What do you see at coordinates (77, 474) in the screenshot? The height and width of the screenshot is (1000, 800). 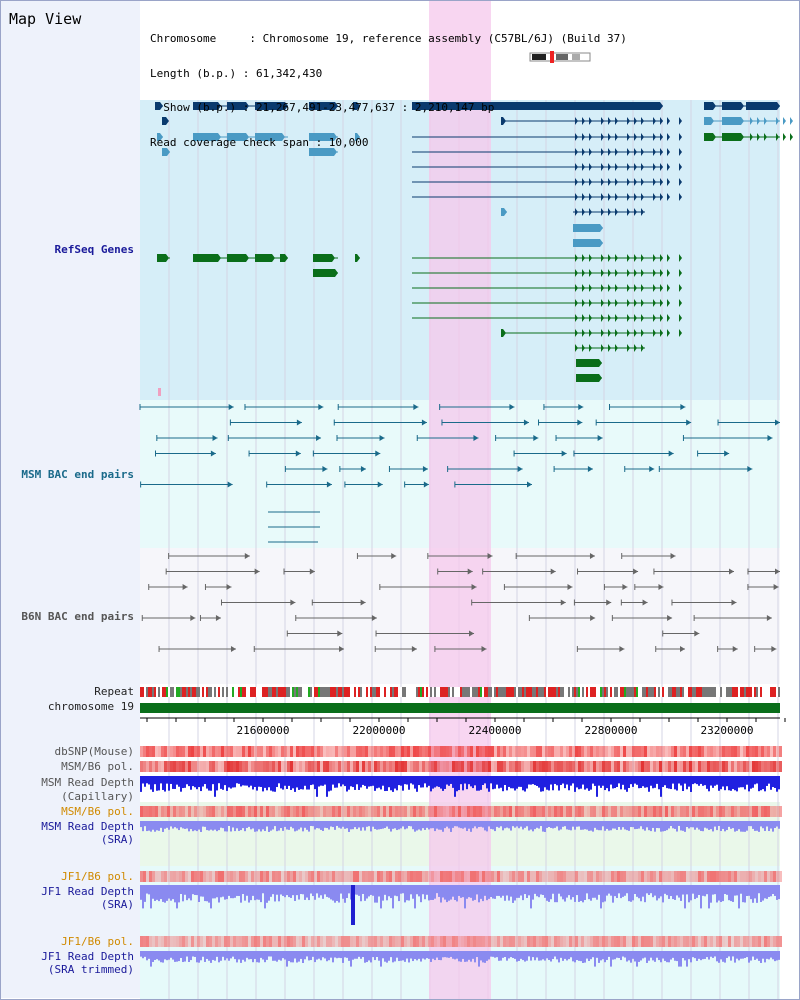 I see `track-label-msm-bac: MSM BAC end pairs` at bounding box center [77, 474].